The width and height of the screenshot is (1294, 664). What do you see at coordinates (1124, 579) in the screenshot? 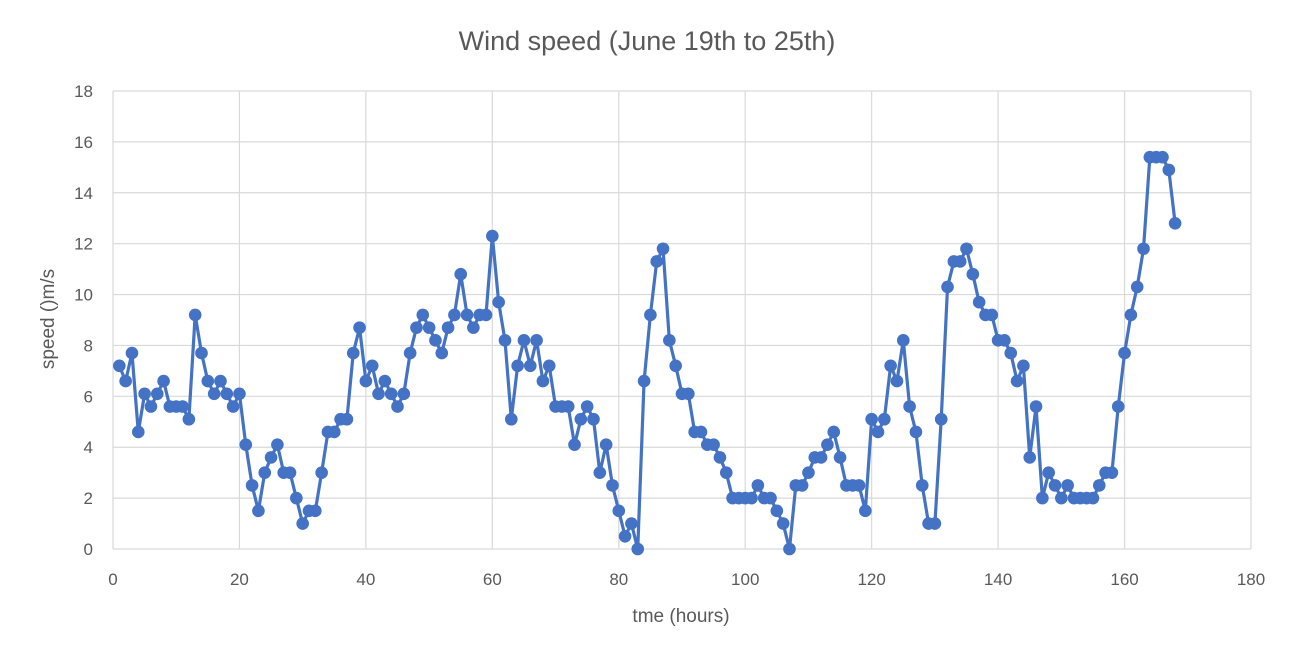
I see `x-tick-label: 160` at bounding box center [1124, 579].